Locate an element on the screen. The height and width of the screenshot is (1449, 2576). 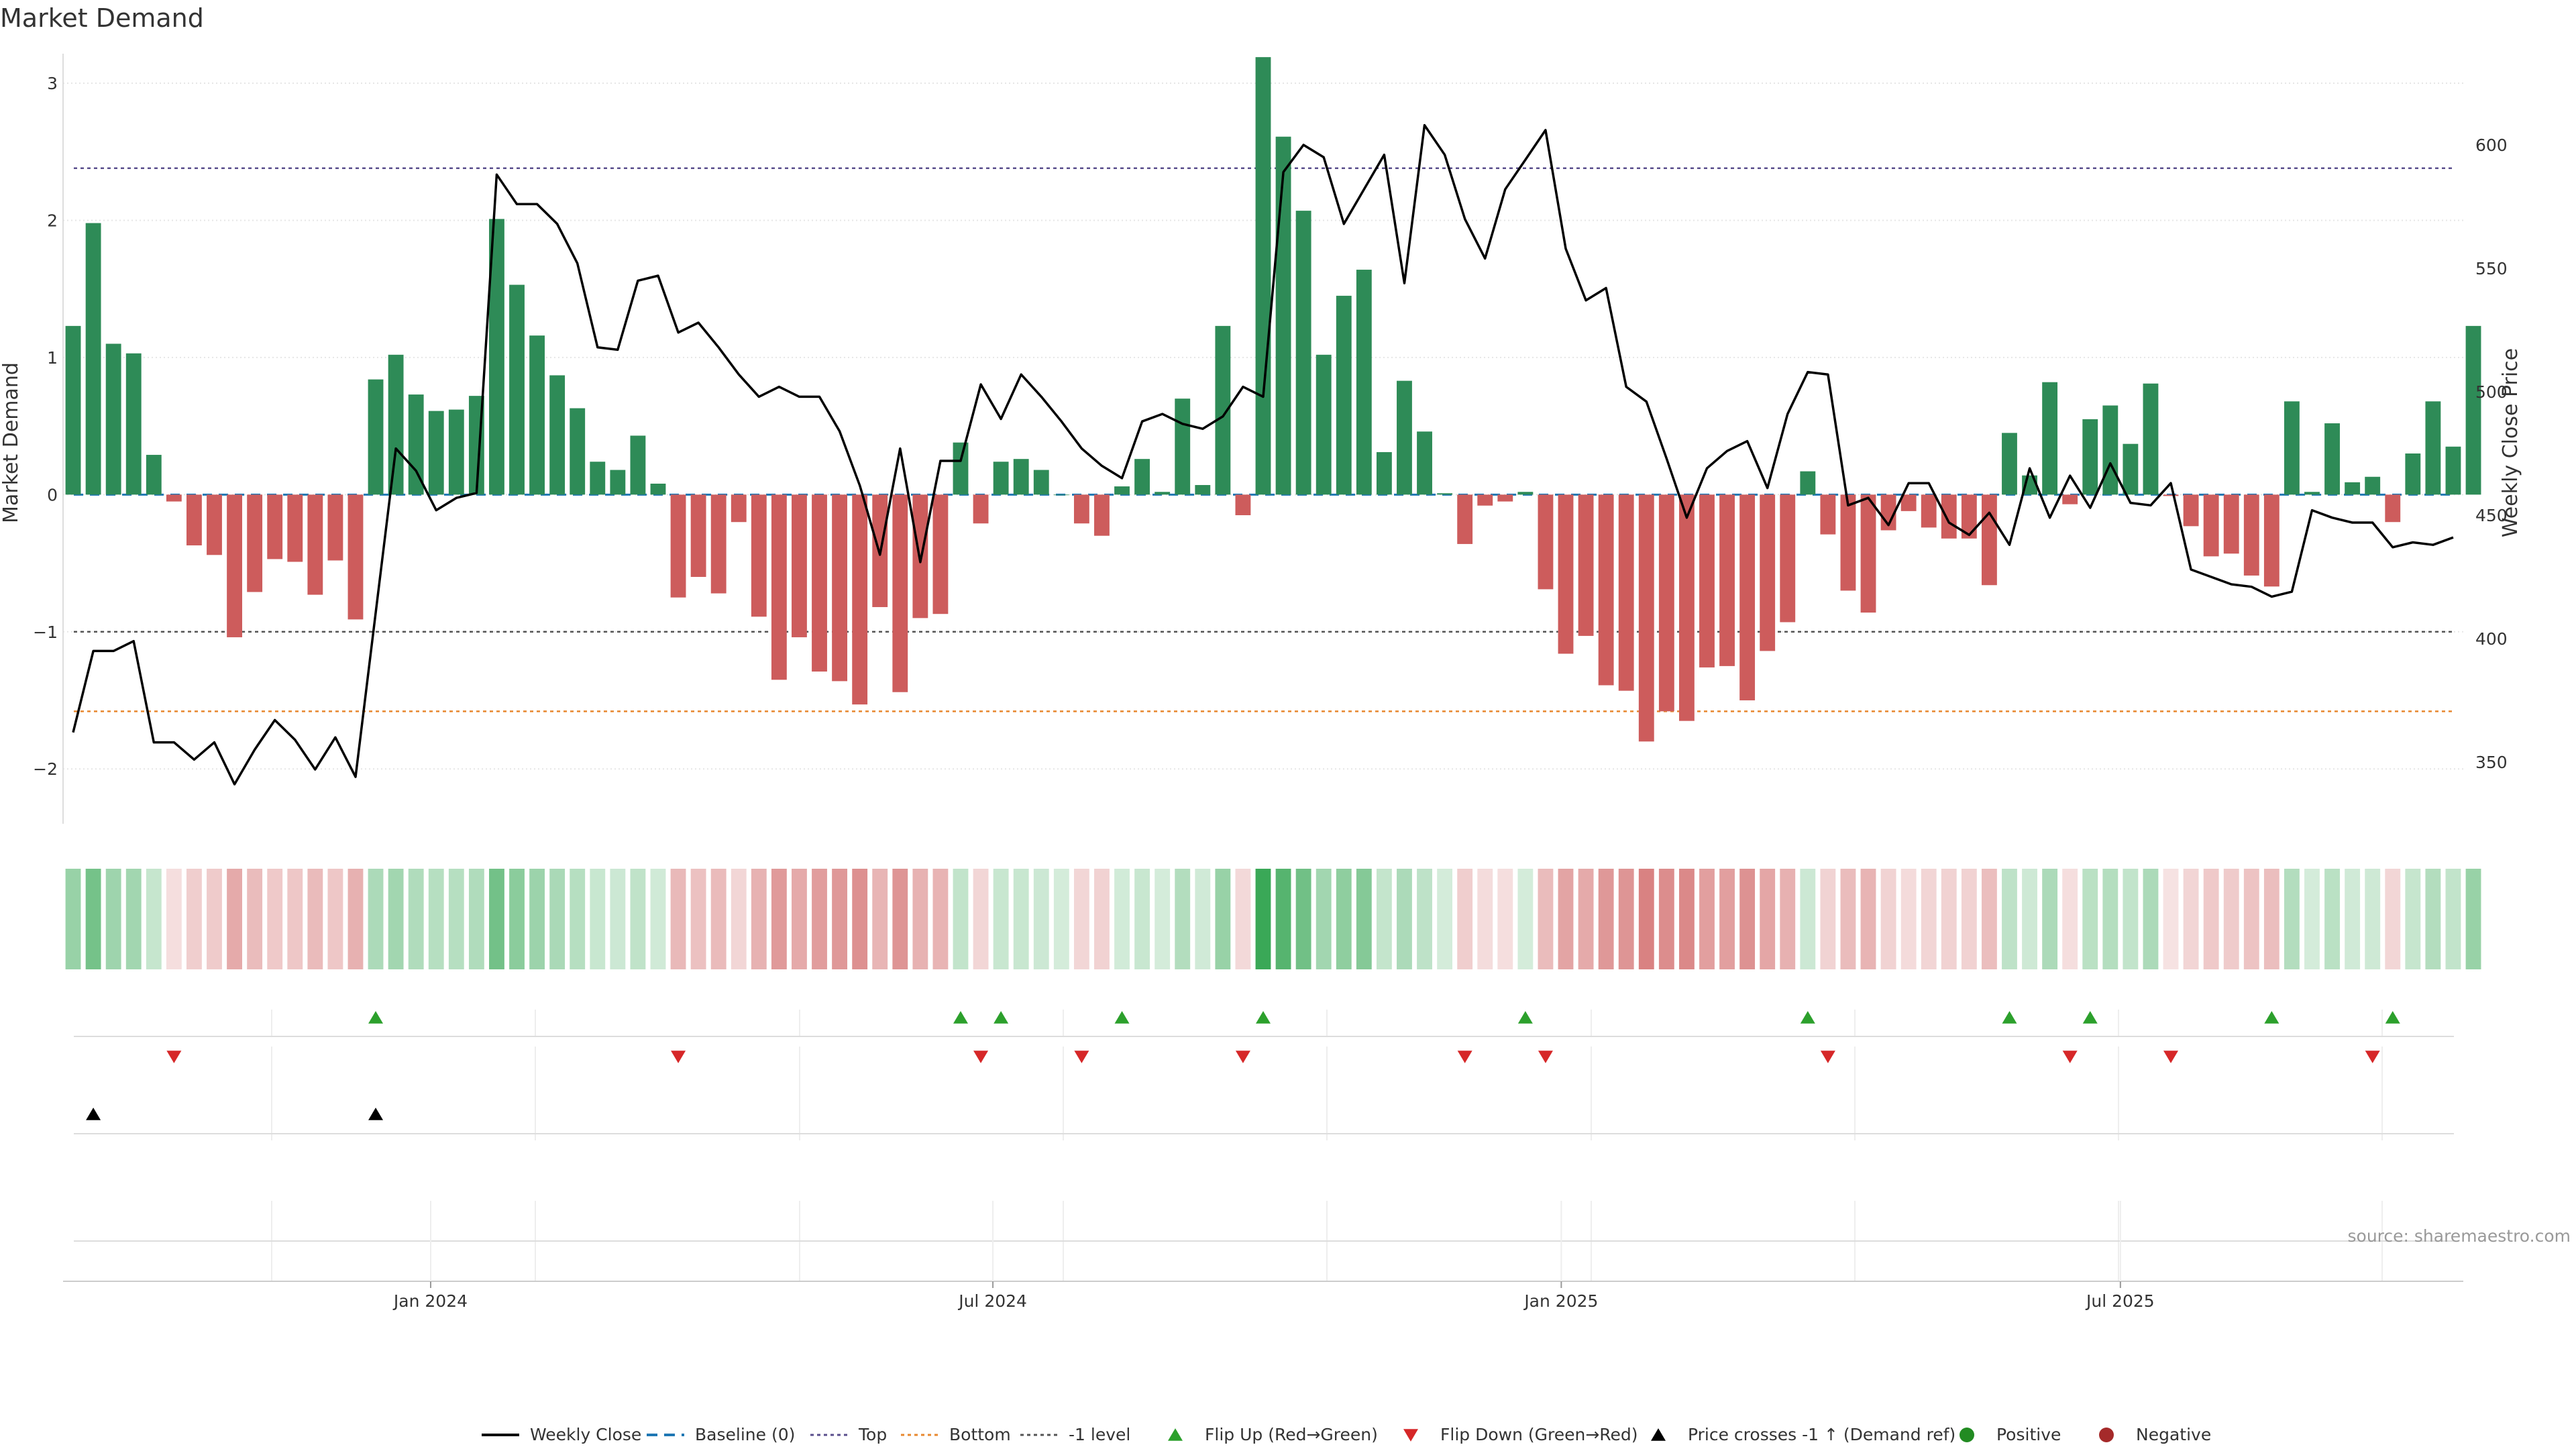
legend-swatch-circle is located at coordinates (2106, 1435).